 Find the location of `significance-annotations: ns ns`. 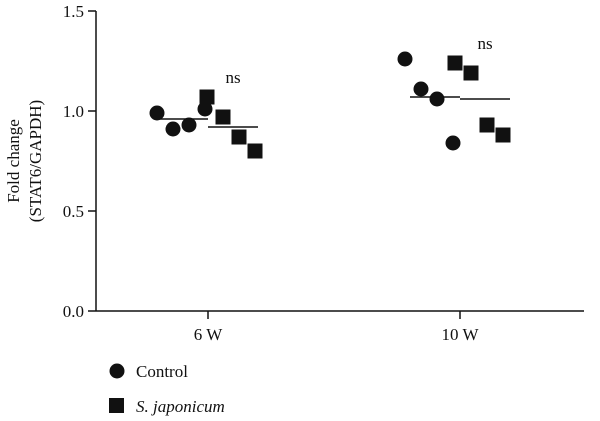

significance-annotations: ns ns is located at coordinates (358, 60).